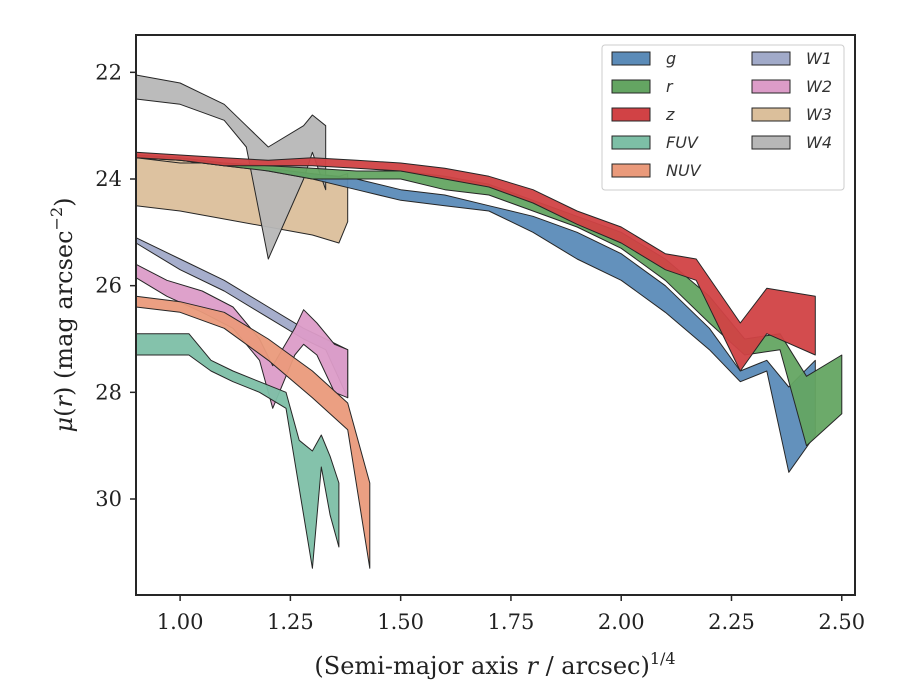 This screenshot has height=700, width=900. I want to click on x-tick-label: 1.50, so click(400, 622).